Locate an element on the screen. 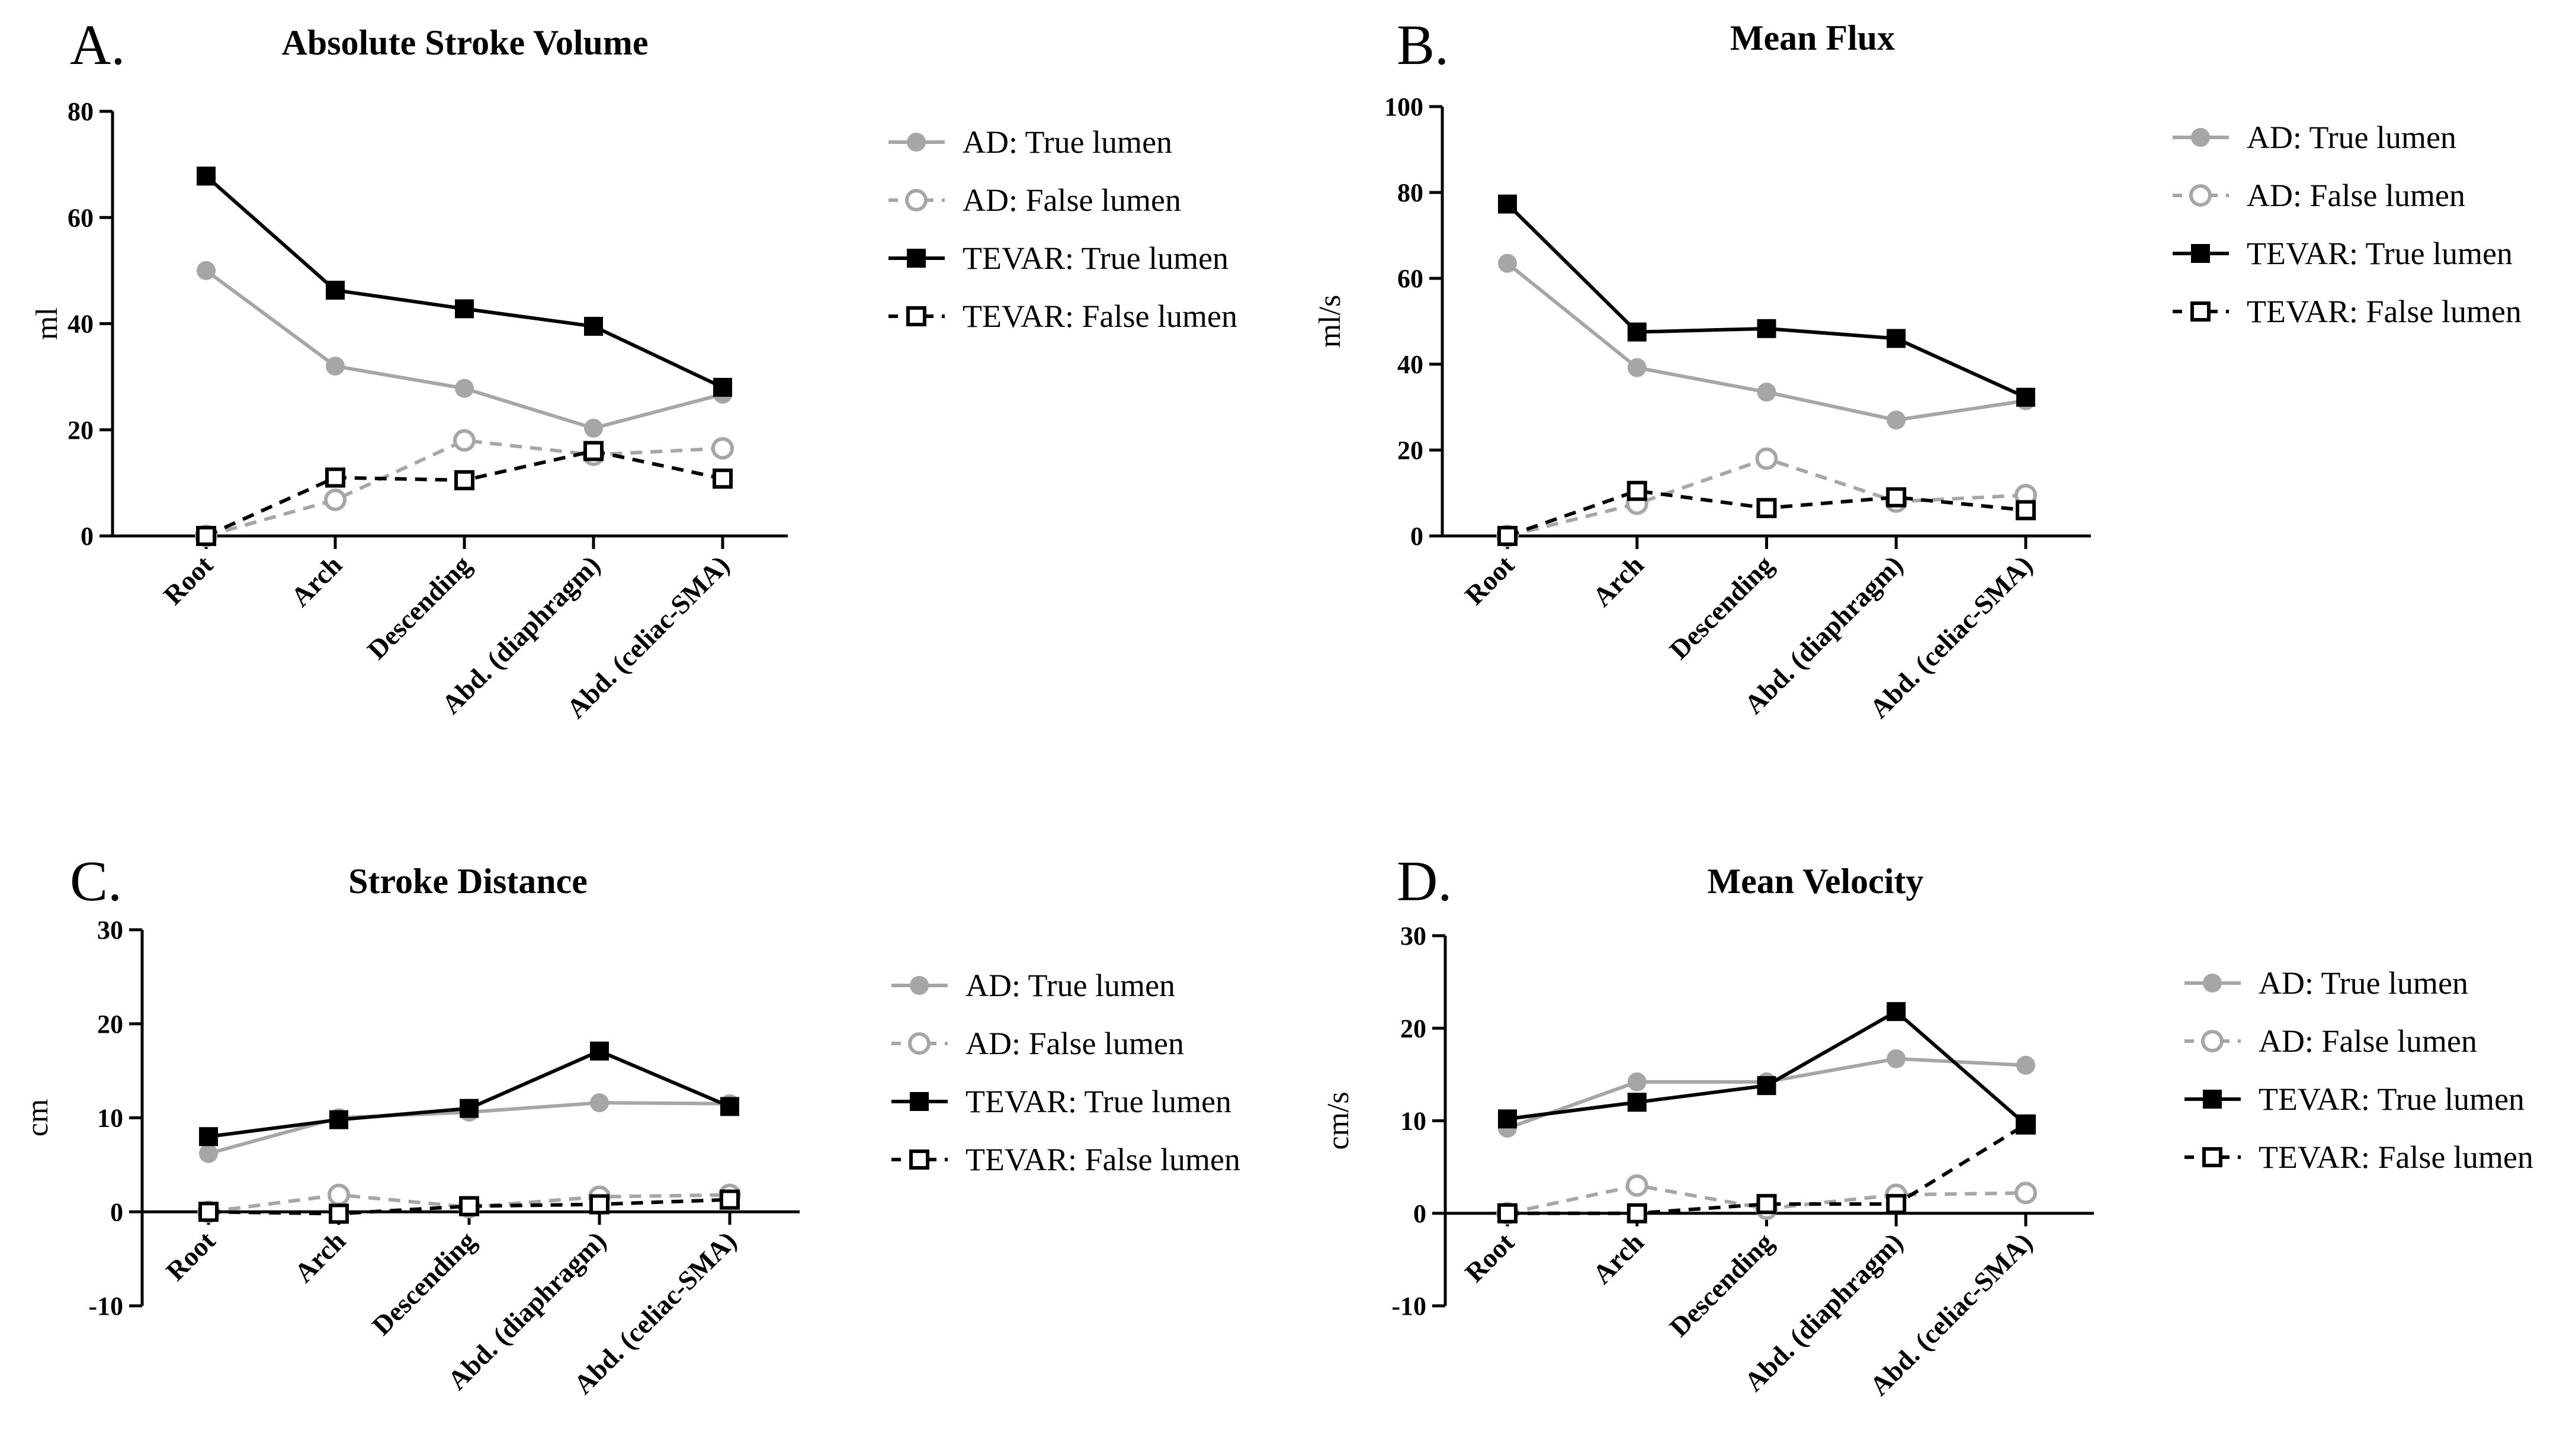 The width and height of the screenshot is (2576, 1445). y-tick-label: 60 is located at coordinates (81, 217).